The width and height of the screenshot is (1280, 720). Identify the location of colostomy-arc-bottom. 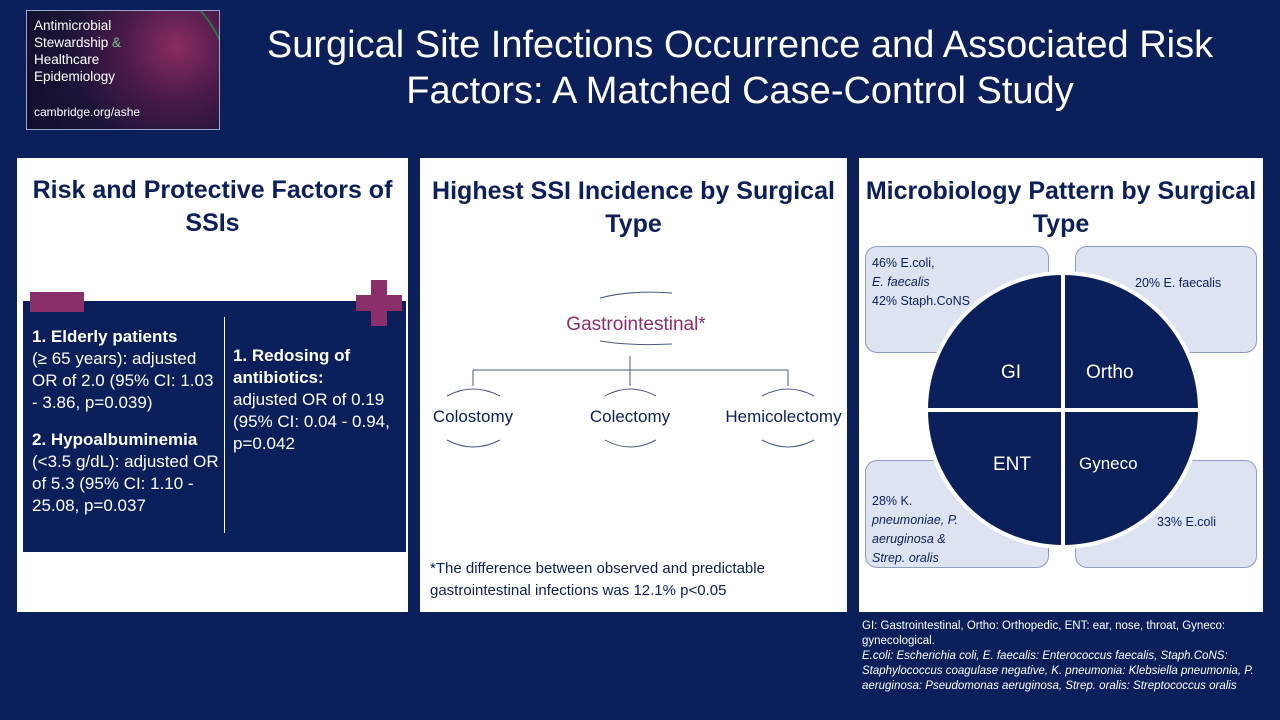
(473, 443).